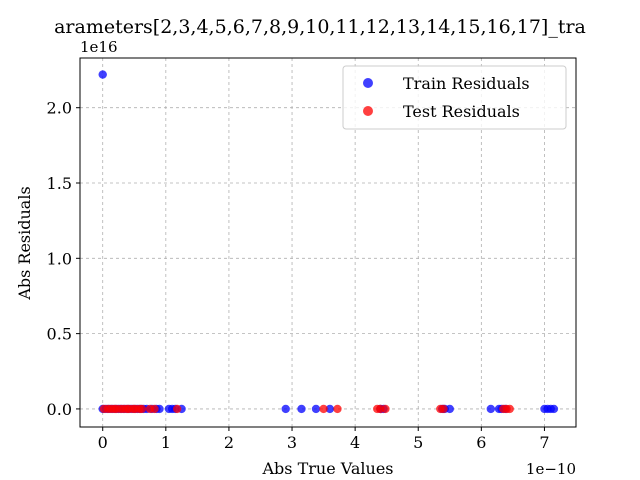 The width and height of the screenshot is (640, 480). What do you see at coordinates (59, 108) in the screenshot?
I see `y-tick-label: 2.0` at bounding box center [59, 108].